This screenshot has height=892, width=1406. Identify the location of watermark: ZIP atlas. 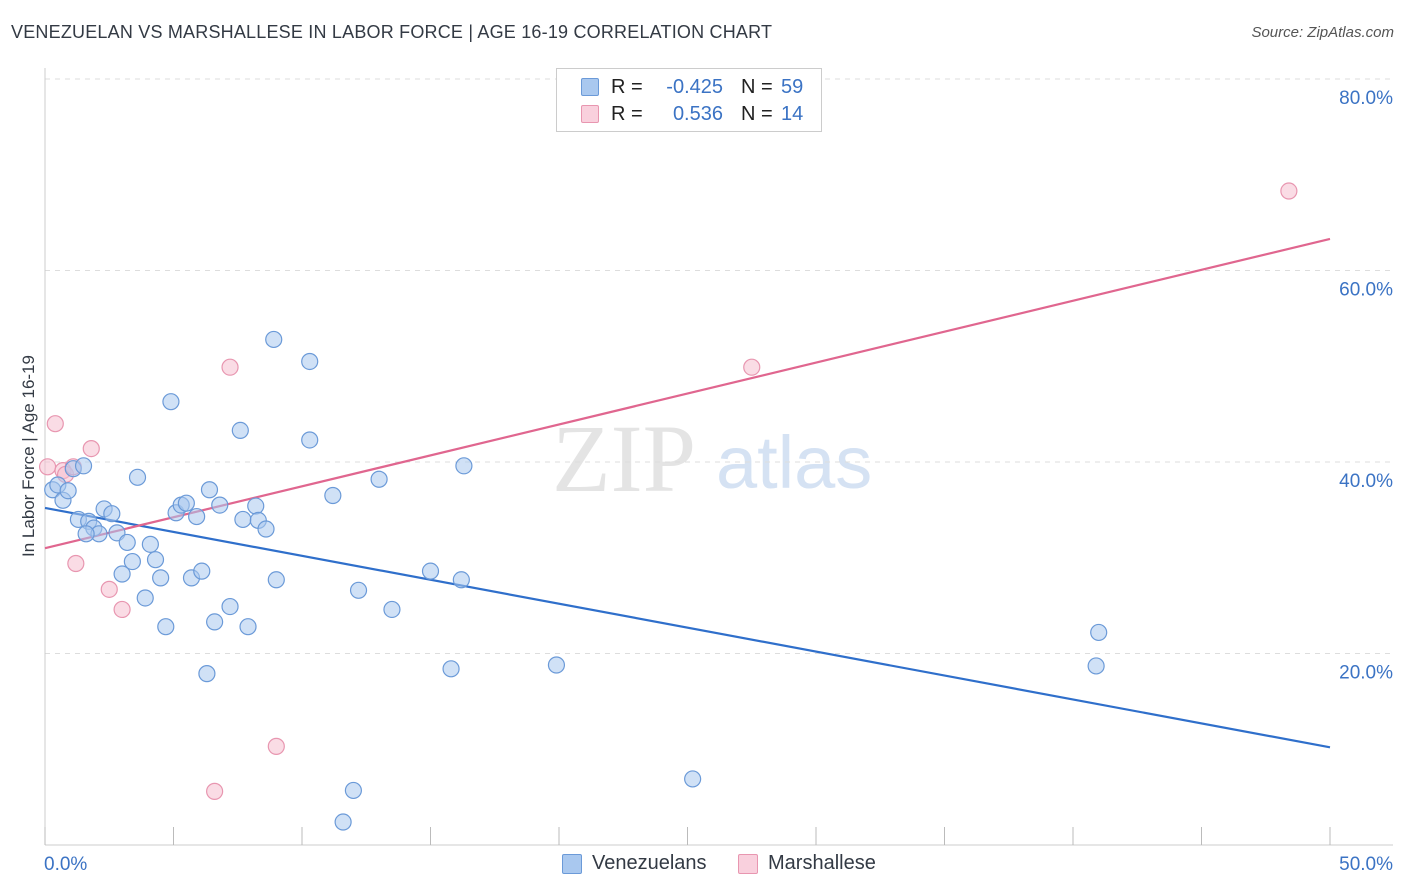
(712, 458).